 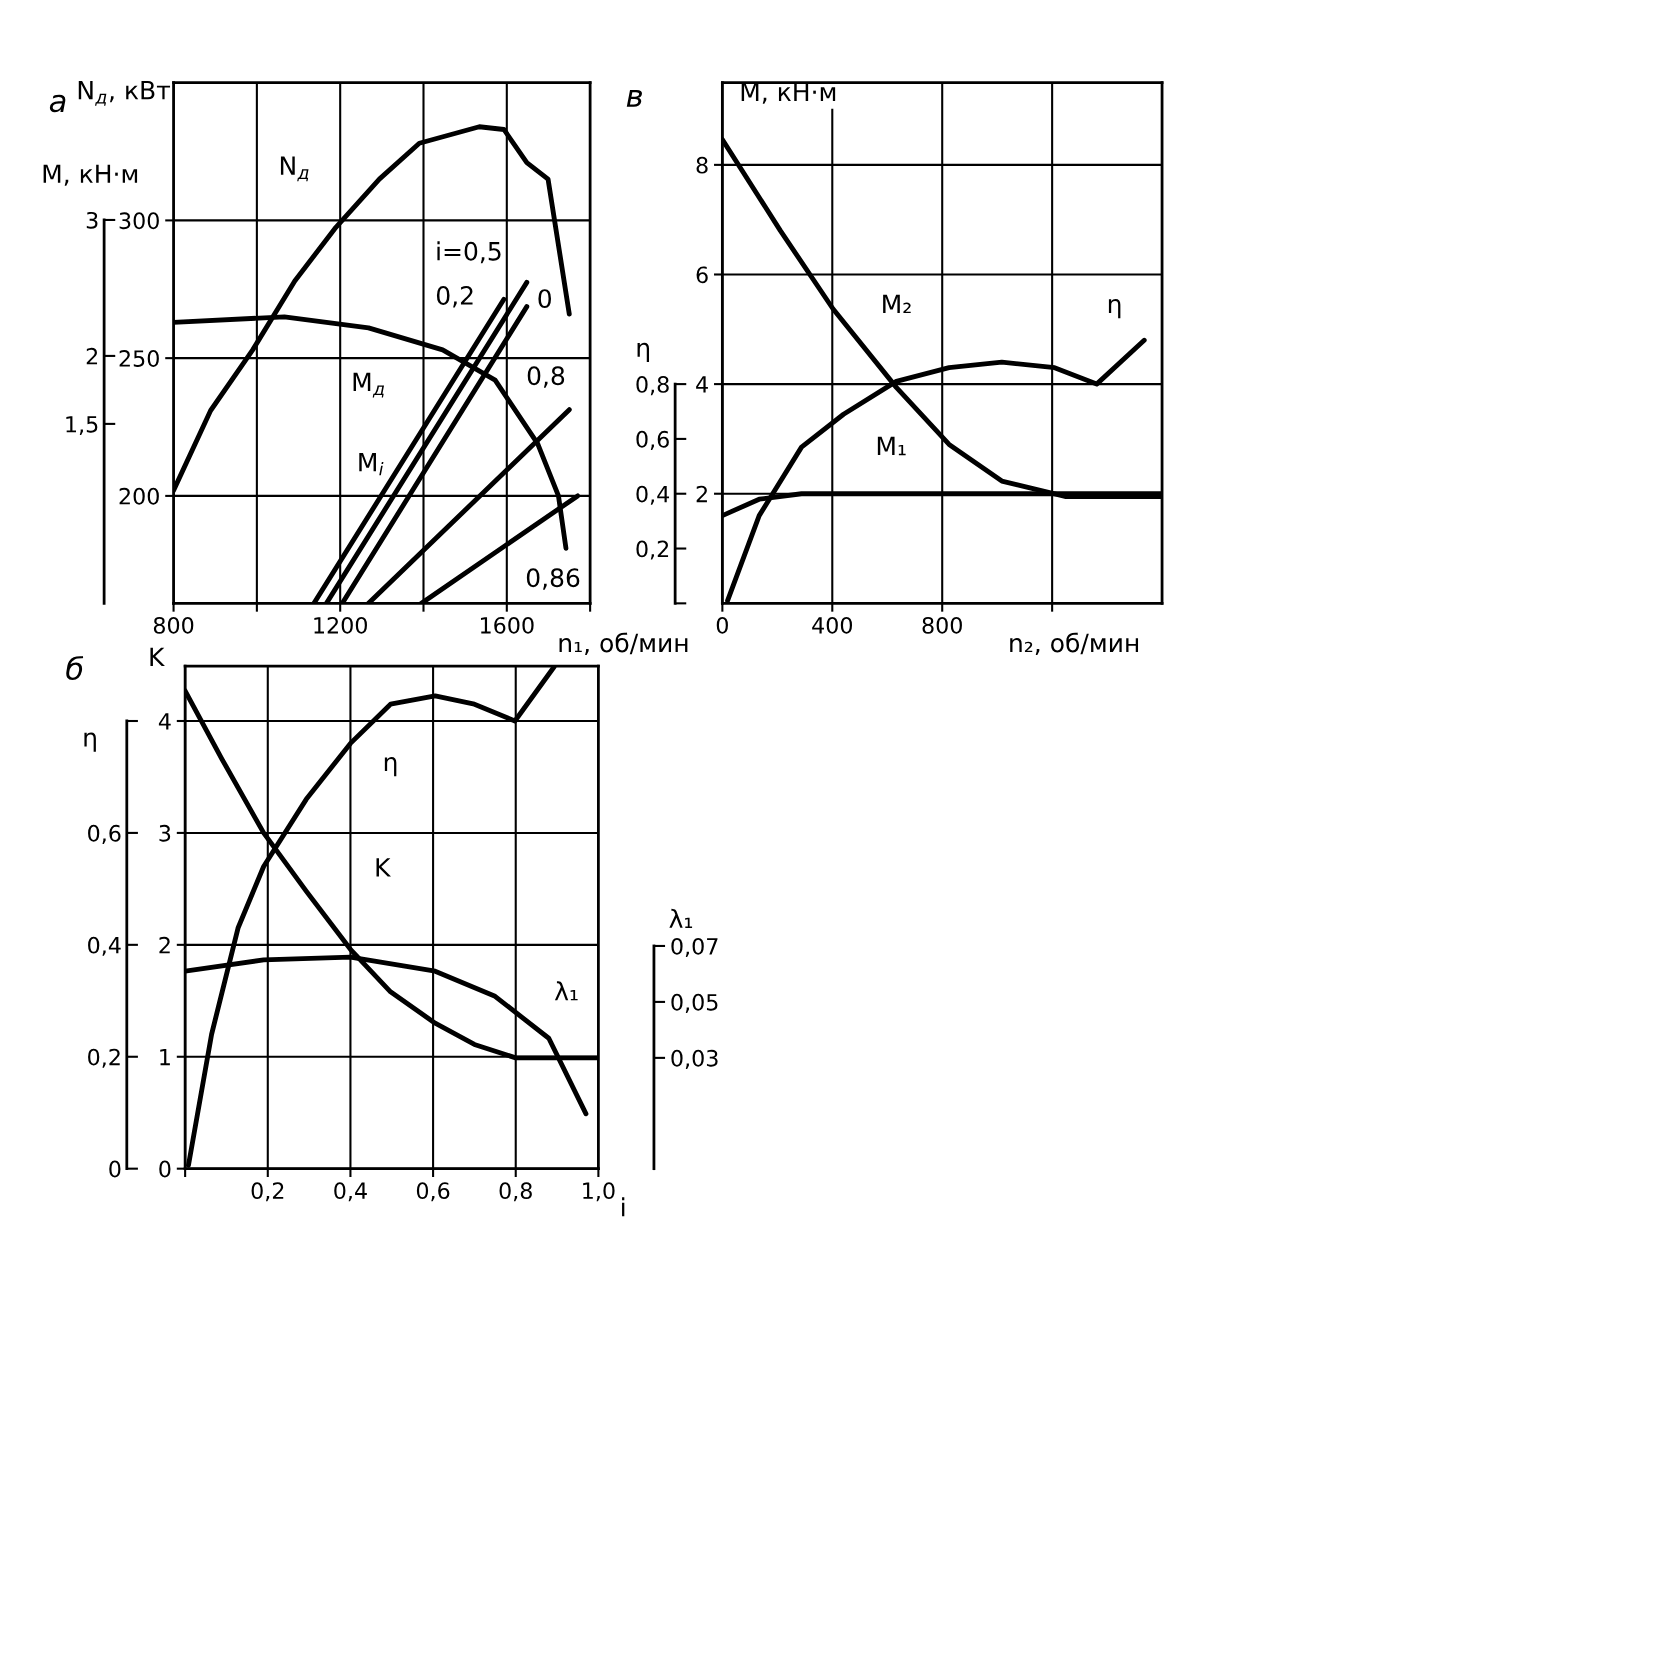 I want to click on y2-tick-label: 1,5, so click(x=82, y=425).